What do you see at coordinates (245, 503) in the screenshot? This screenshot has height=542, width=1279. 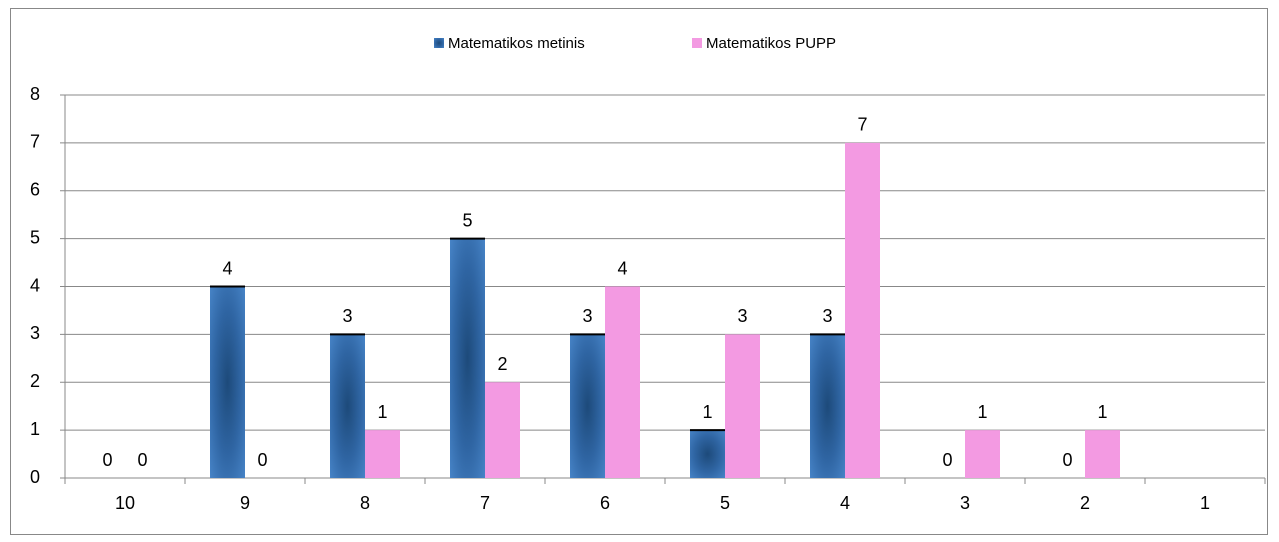 I see `x-tick-label: 9` at bounding box center [245, 503].